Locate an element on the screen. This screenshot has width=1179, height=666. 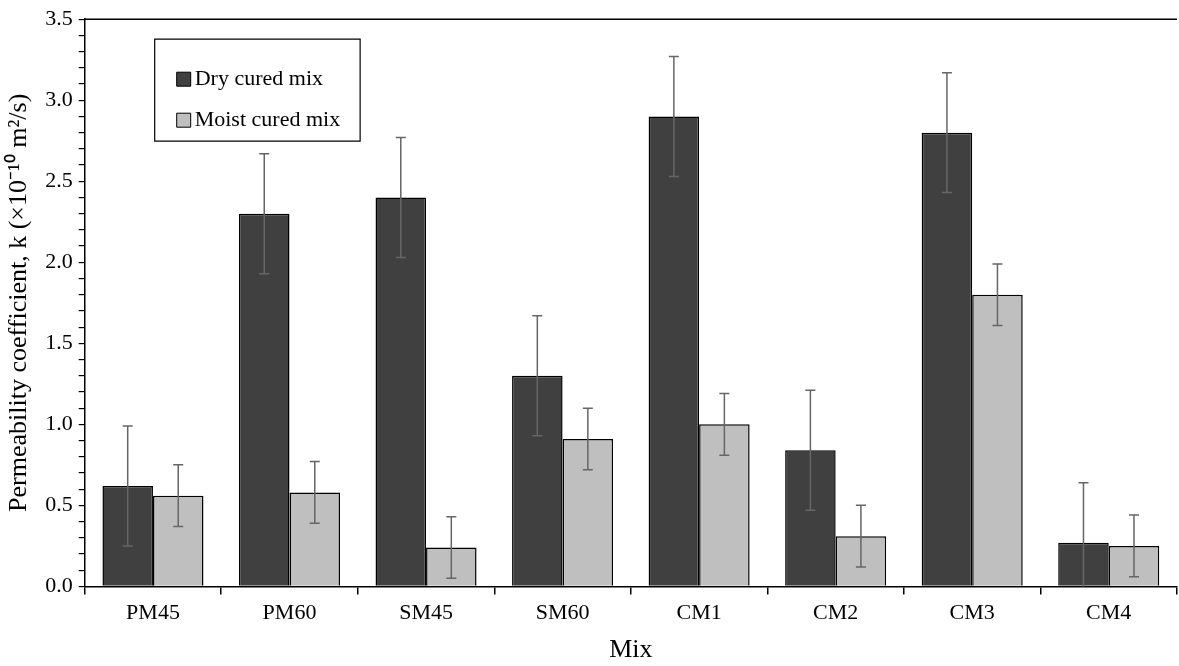
y-tick-label: 1.0 is located at coordinates (59, 423).